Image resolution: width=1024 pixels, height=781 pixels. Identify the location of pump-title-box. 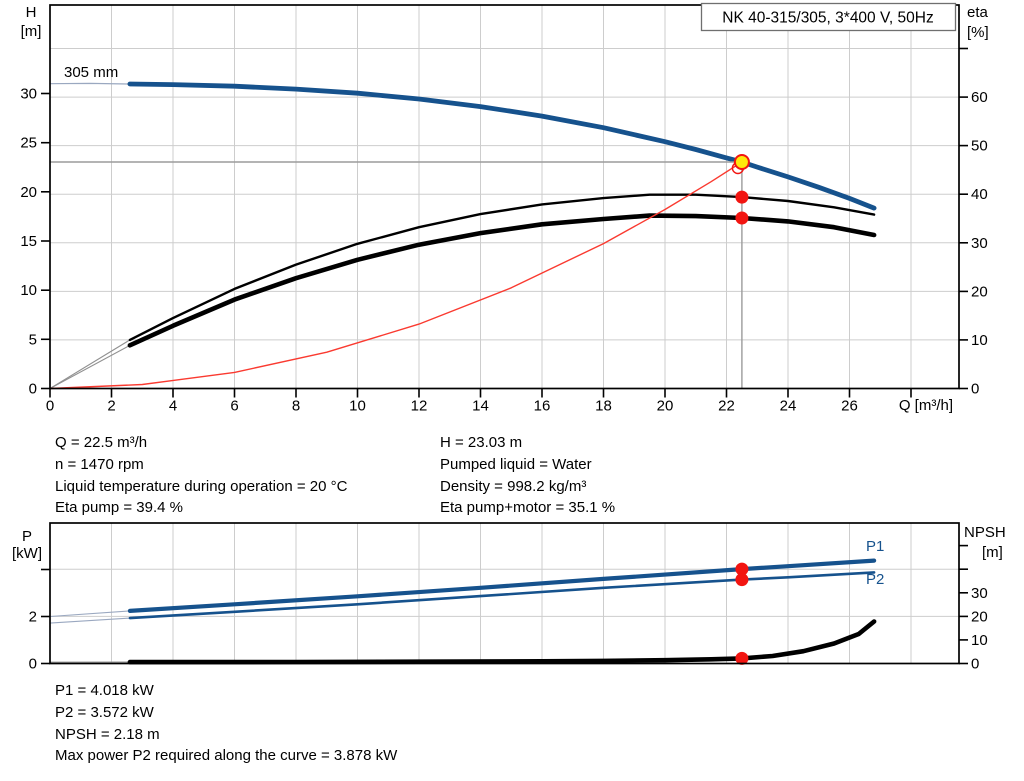
(828, 17).